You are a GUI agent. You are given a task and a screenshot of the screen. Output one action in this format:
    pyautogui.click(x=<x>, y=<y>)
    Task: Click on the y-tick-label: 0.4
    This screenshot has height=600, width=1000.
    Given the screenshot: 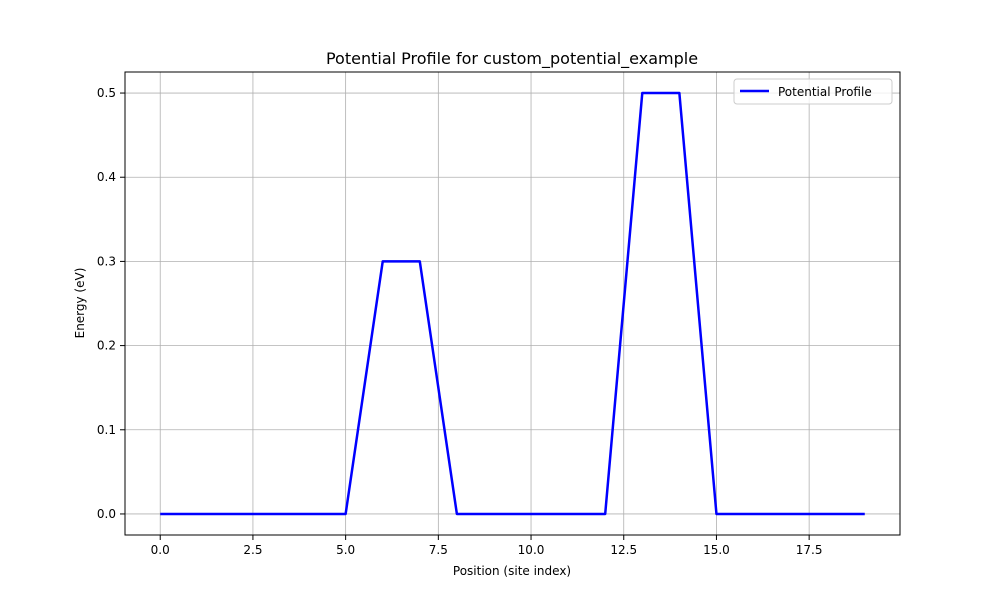 What is the action you would take?
    pyautogui.click(x=106, y=177)
    